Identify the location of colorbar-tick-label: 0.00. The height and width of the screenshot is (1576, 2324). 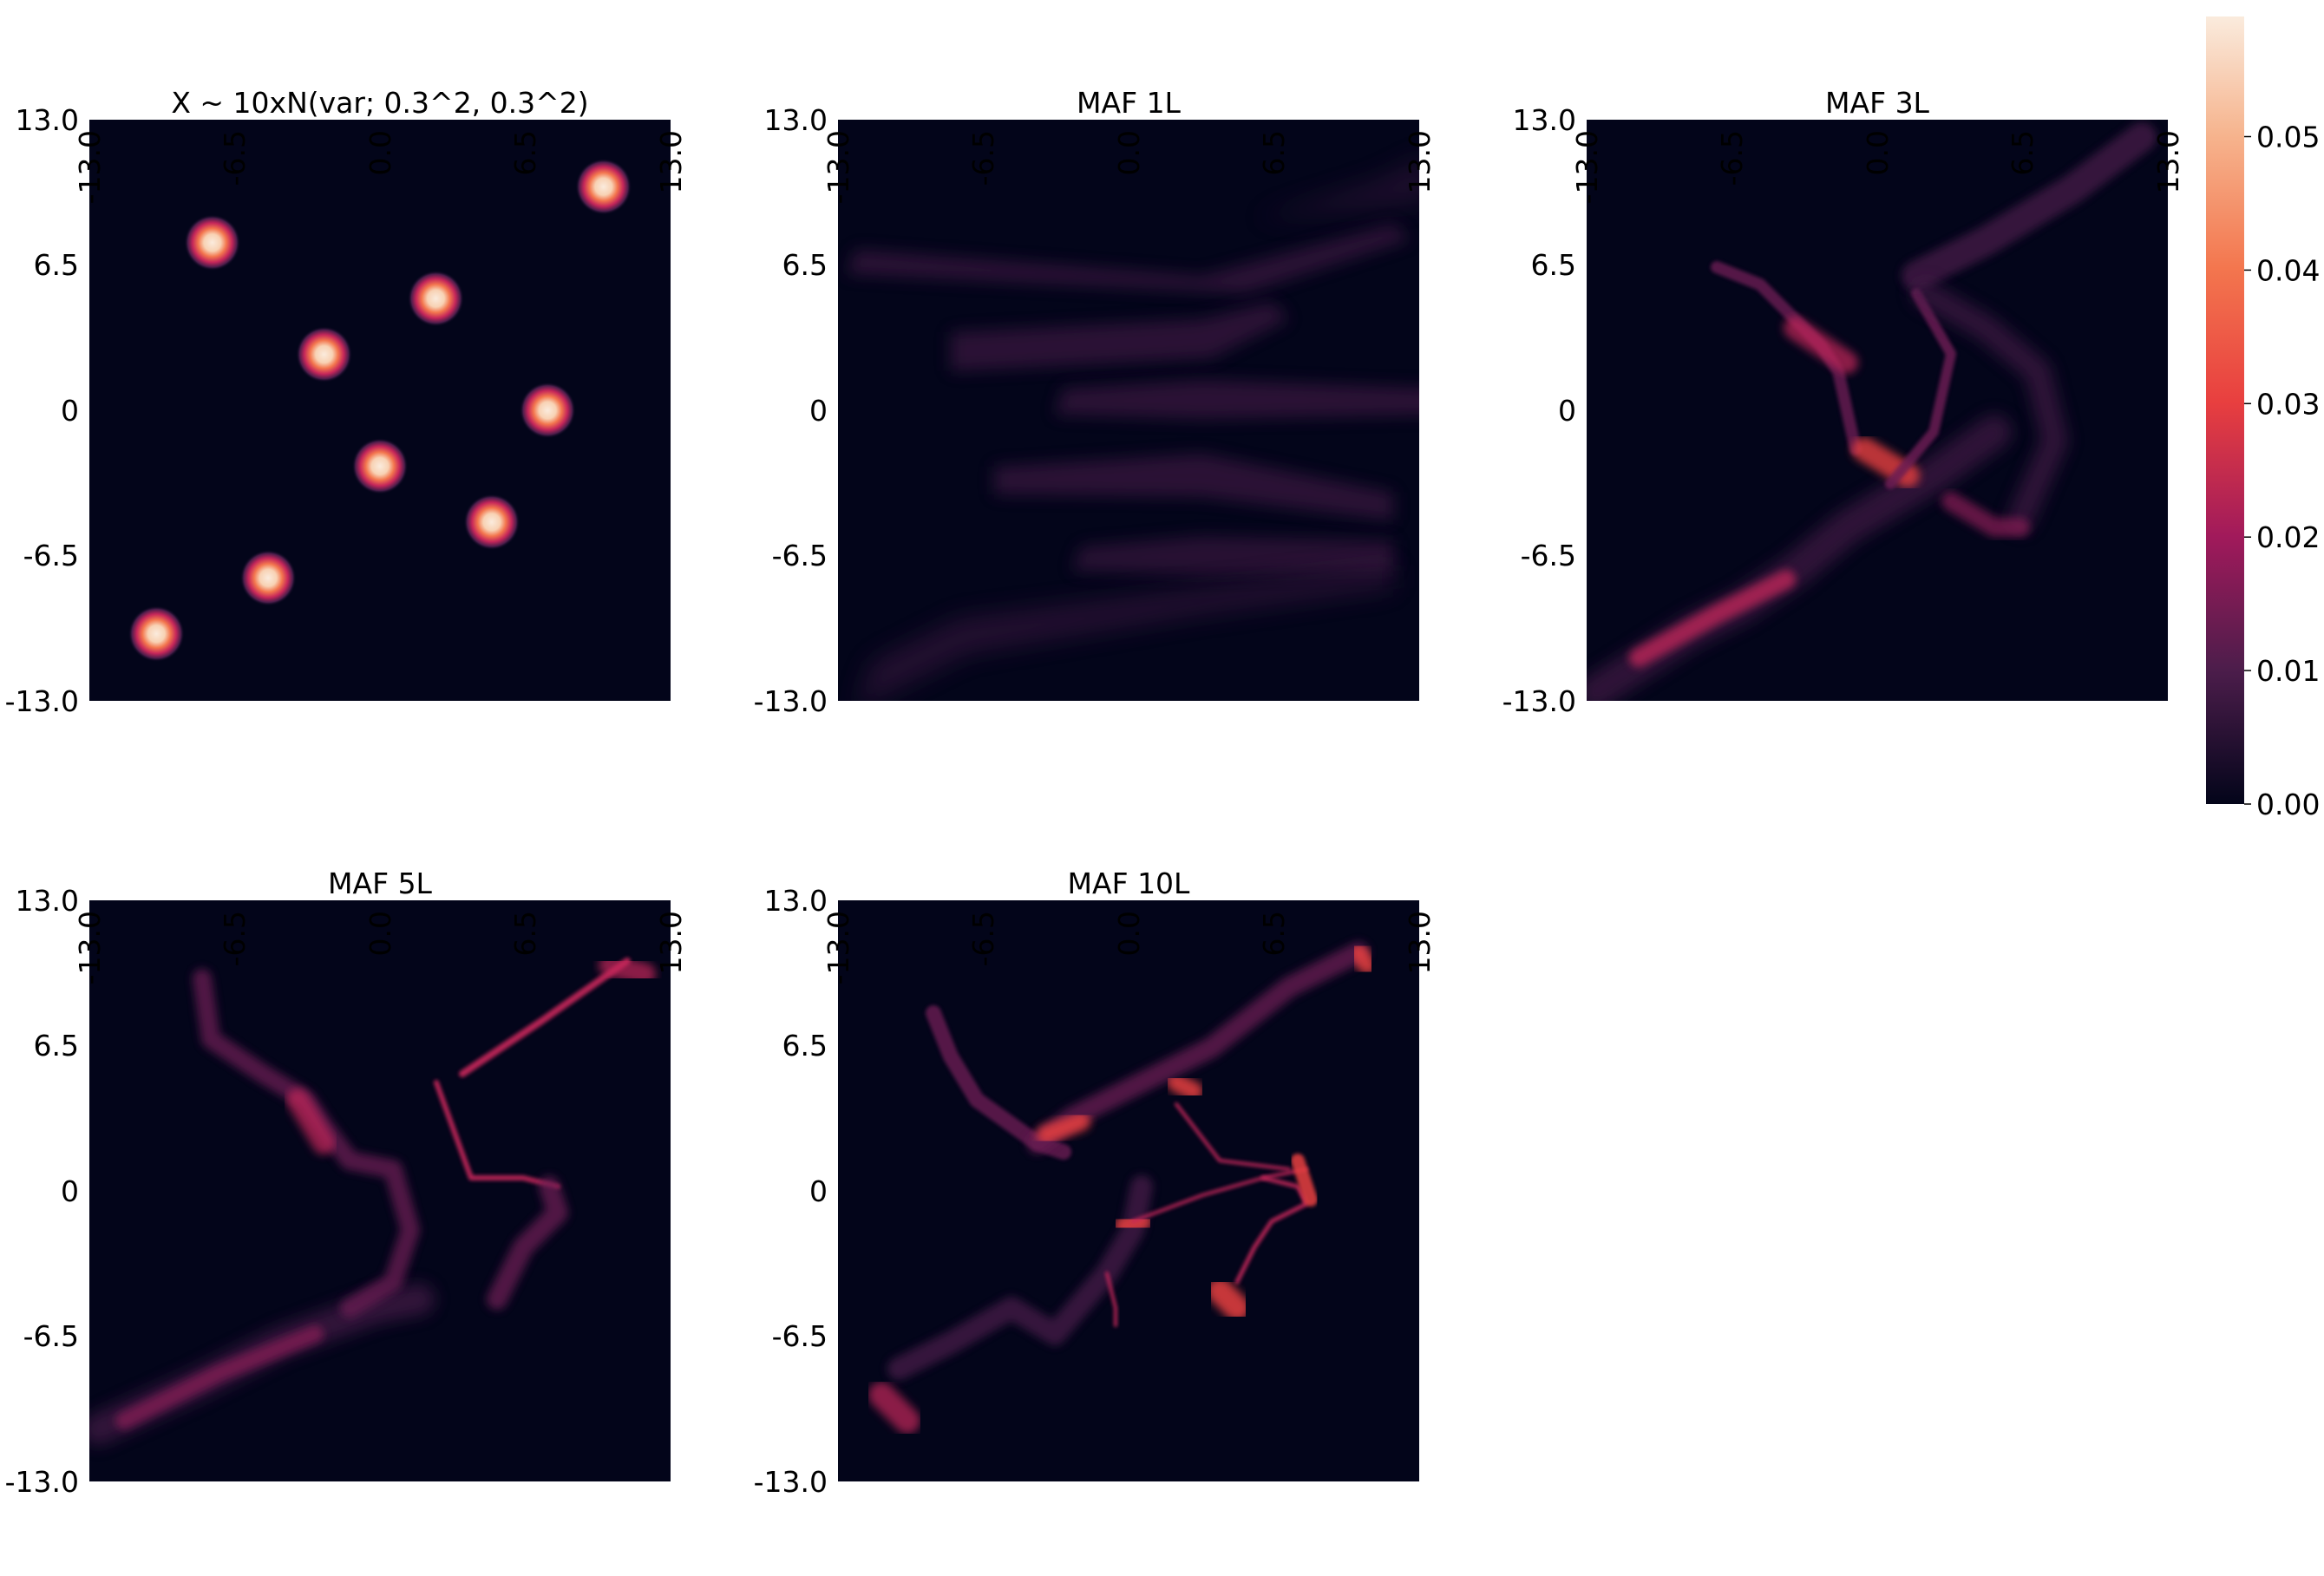
(2288, 804).